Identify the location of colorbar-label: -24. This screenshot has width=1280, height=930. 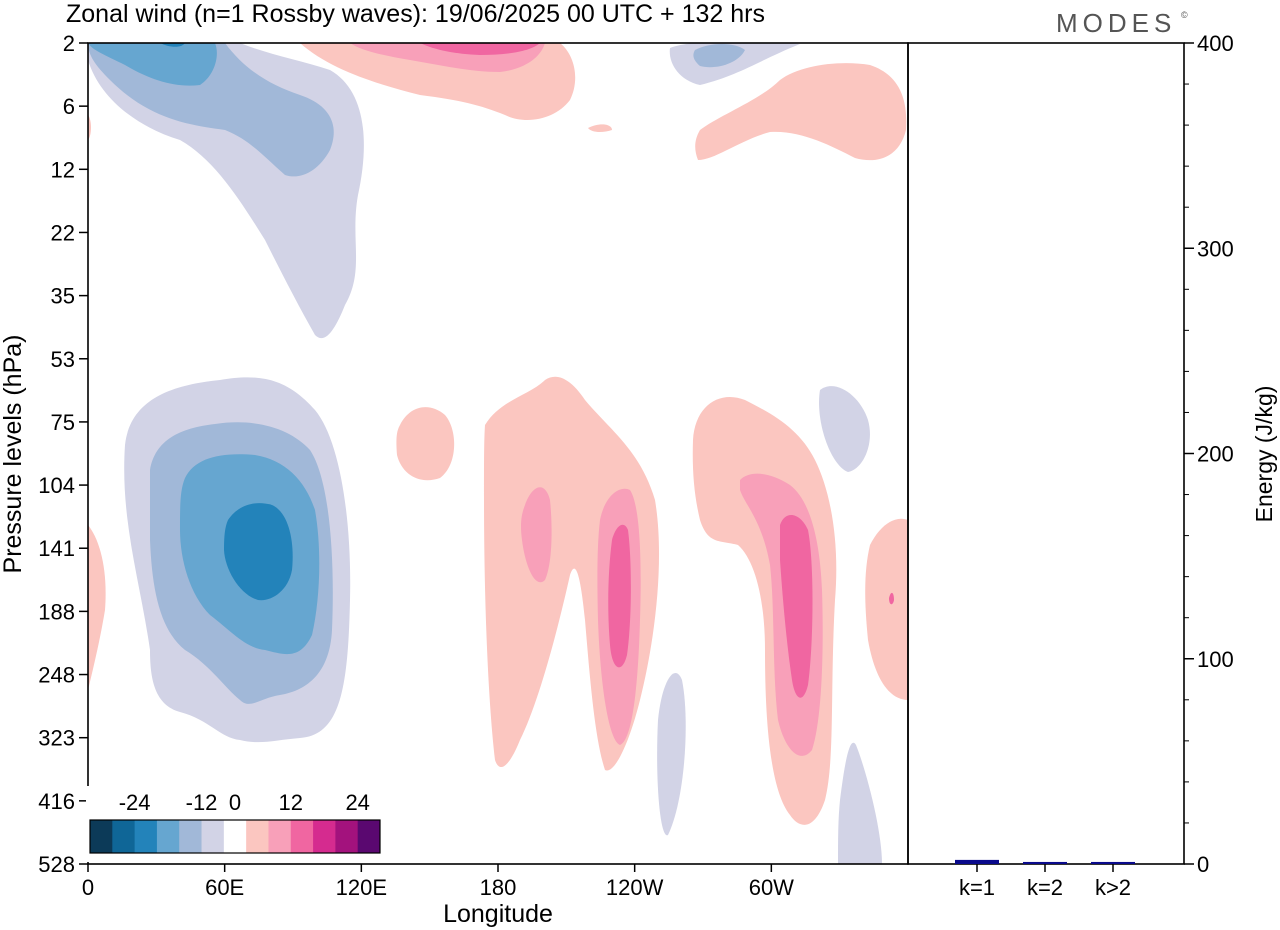
(135, 802).